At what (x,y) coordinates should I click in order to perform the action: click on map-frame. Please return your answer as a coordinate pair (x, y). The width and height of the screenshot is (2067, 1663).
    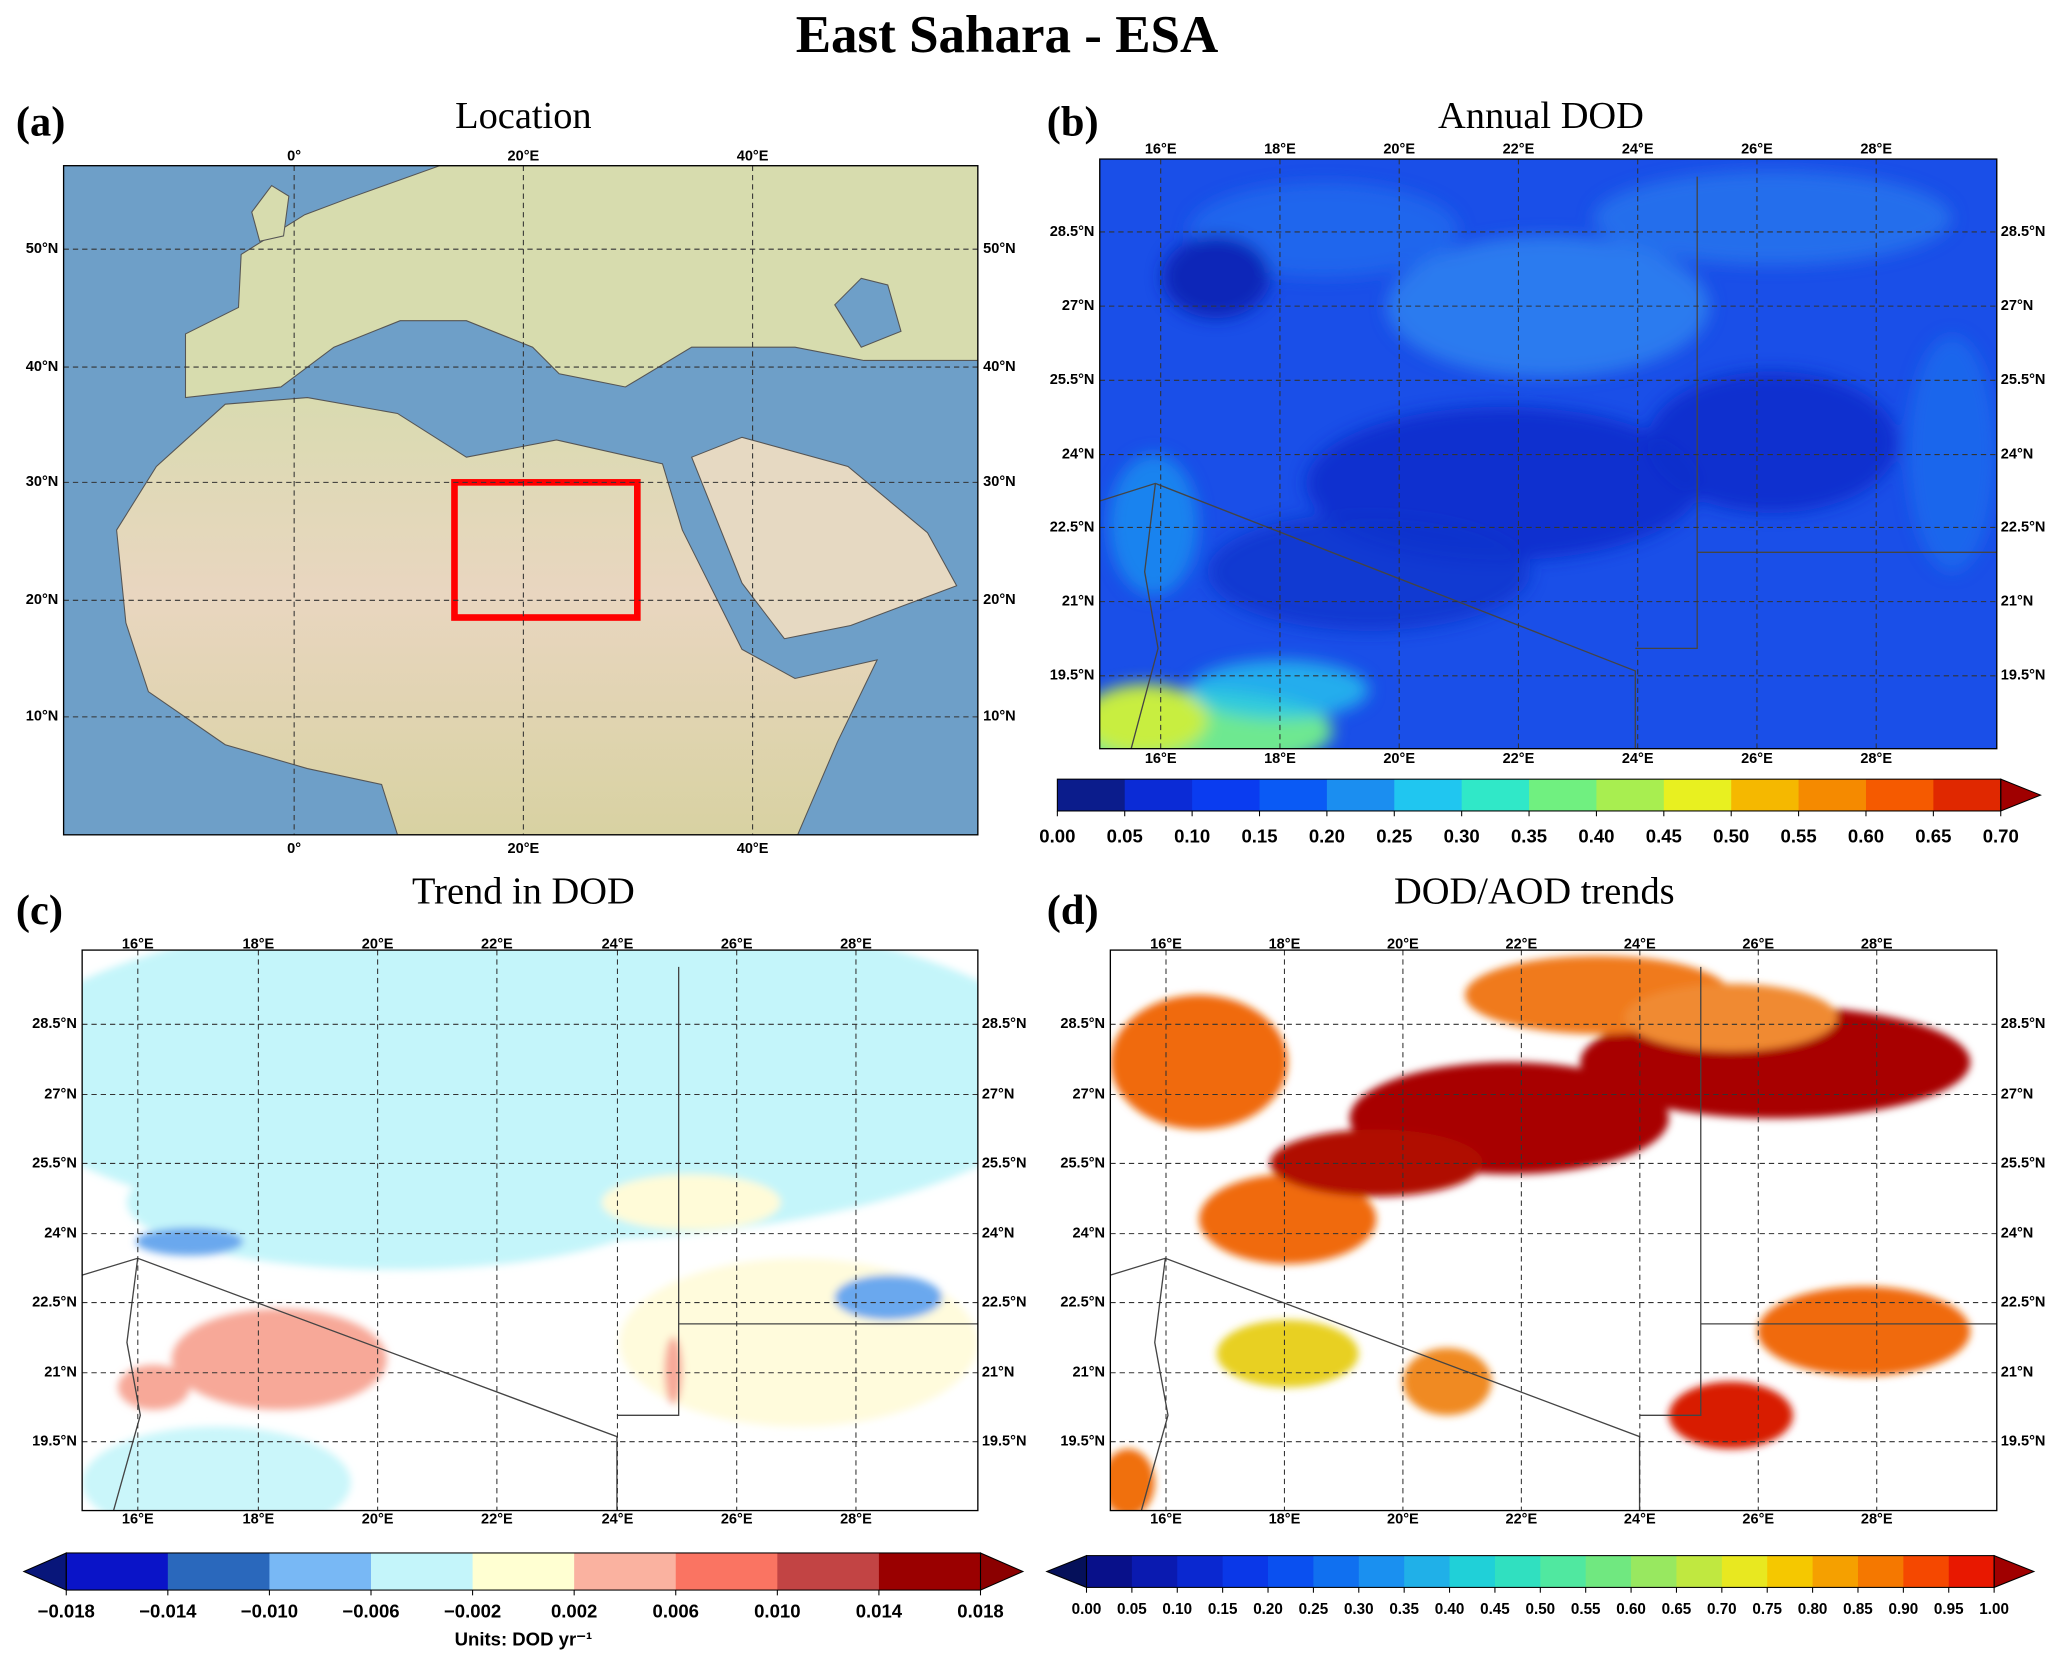
    Looking at the image, I should click on (530, 1230).